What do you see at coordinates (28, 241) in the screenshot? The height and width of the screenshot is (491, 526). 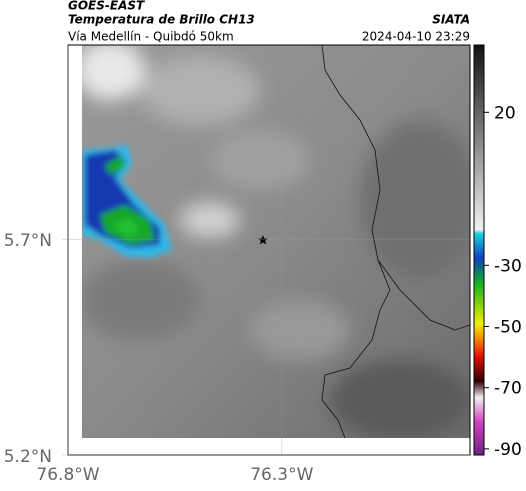 I see `lat-tick-label: 5.7°N` at bounding box center [28, 241].